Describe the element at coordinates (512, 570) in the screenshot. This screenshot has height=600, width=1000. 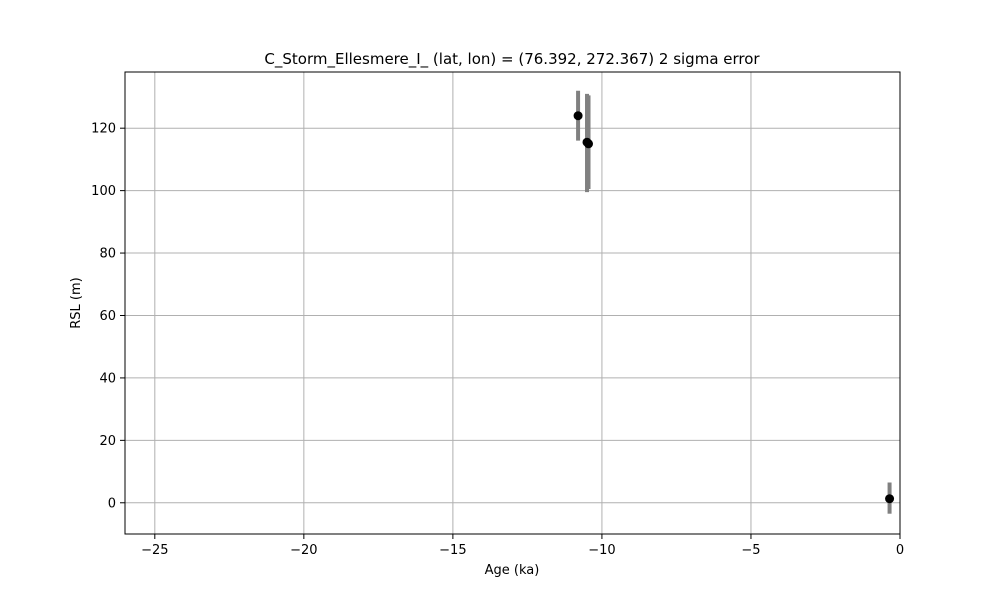
I see `x-axis-label: Age (ka)` at that location.